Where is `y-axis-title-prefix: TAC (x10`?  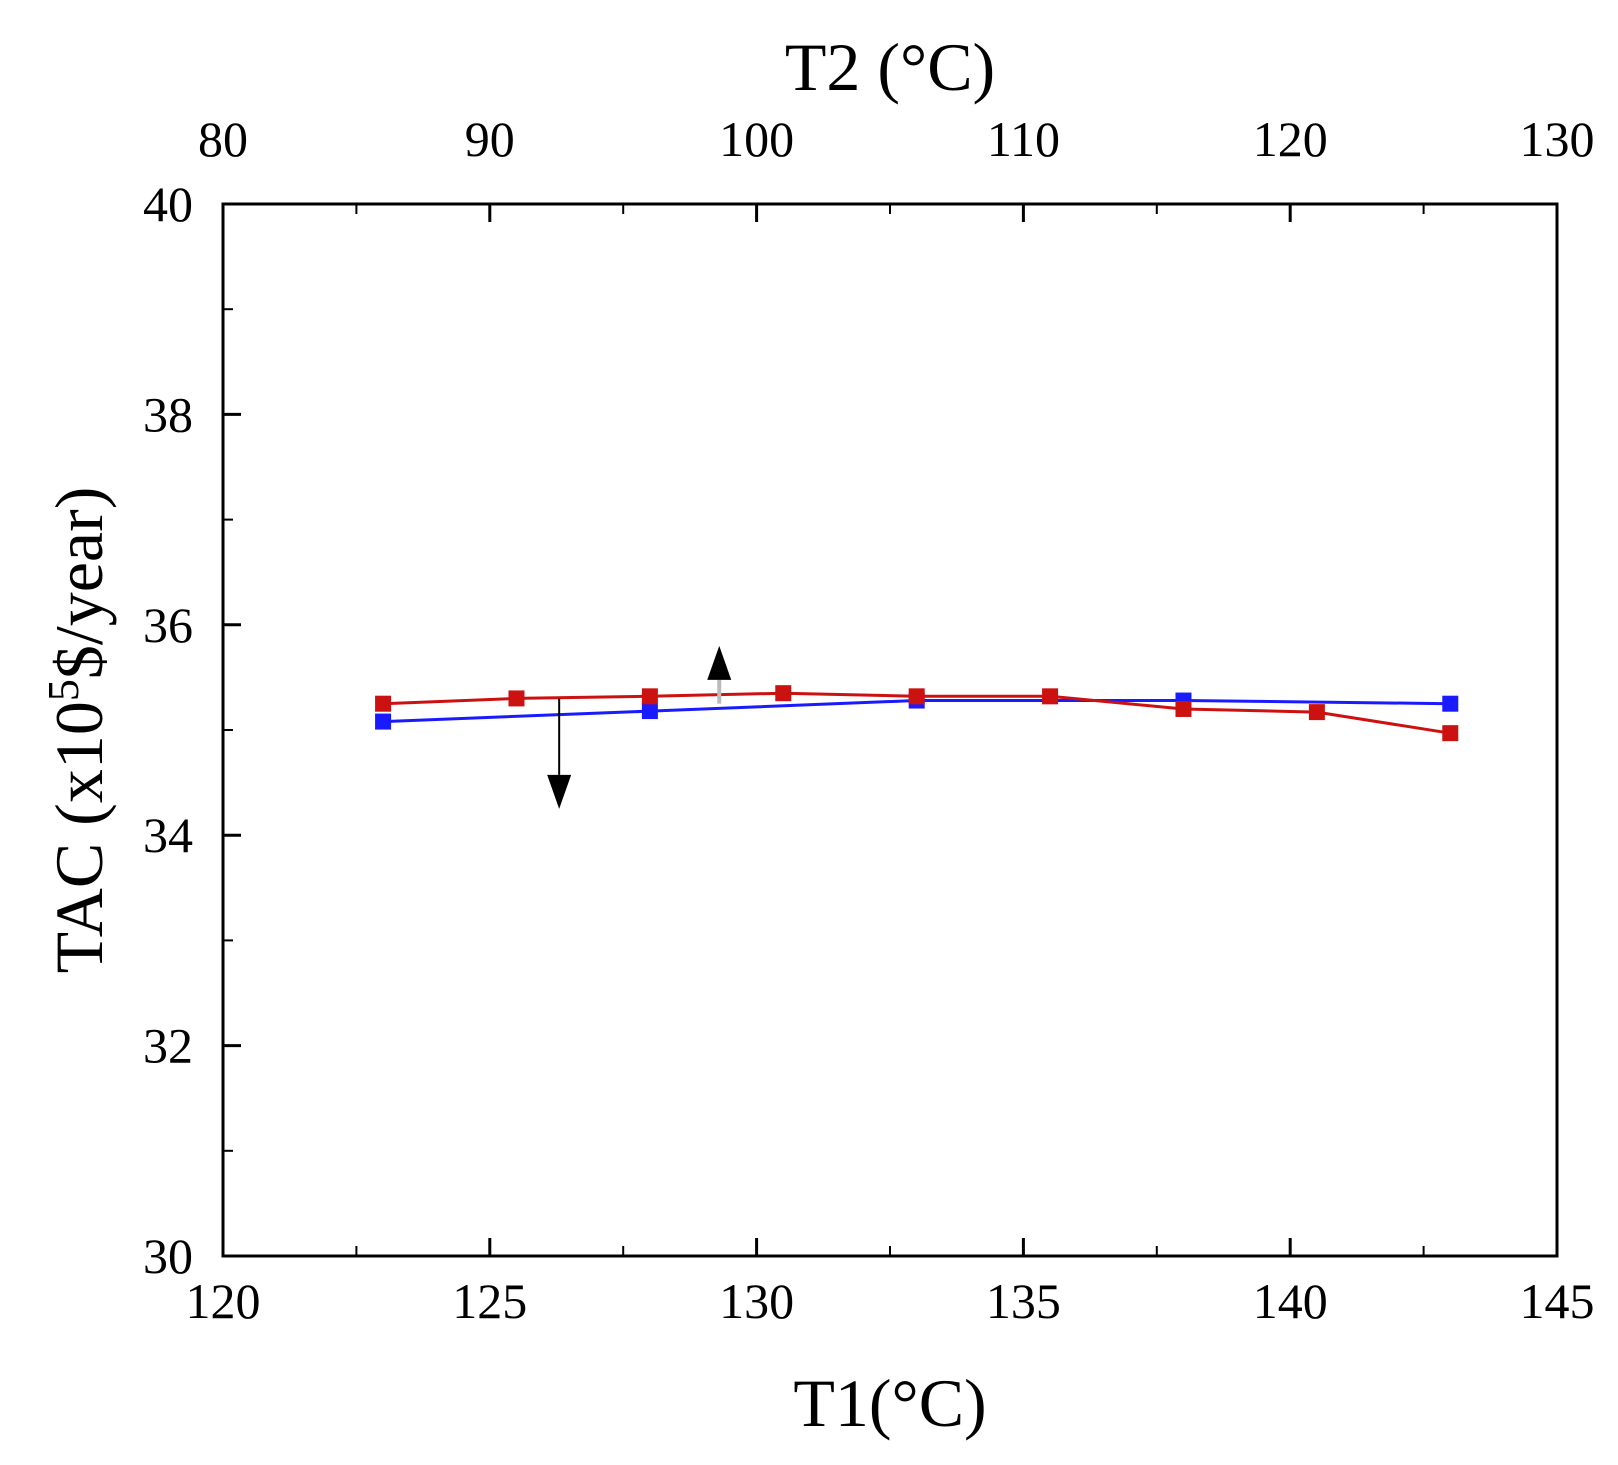 y-axis-title-prefix: TAC (x10 is located at coordinates (79, 837).